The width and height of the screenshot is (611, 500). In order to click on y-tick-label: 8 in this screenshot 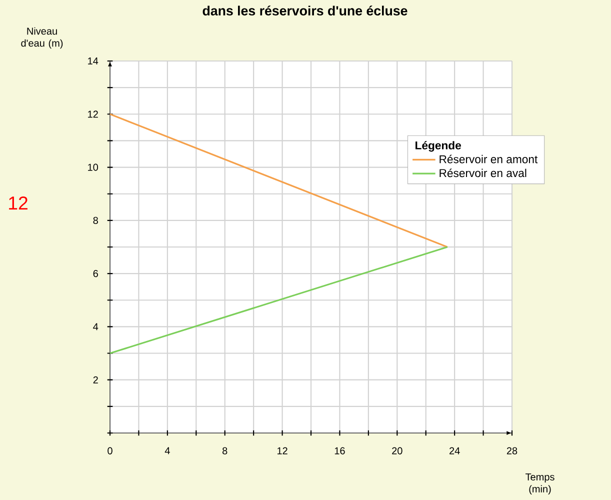, I will do `click(95, 220)`.